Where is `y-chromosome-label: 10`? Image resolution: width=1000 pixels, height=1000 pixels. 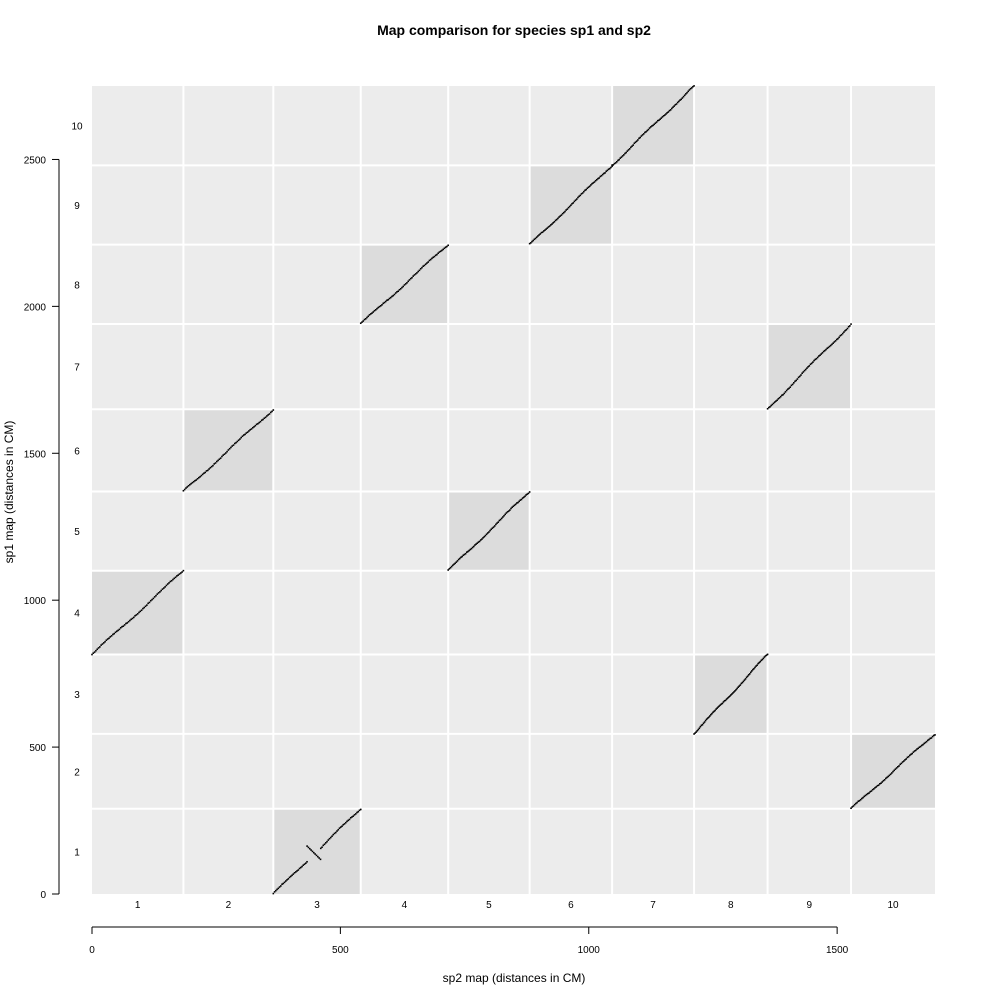 y-chromosome-label: 10 is located at coordinates (77, 127).